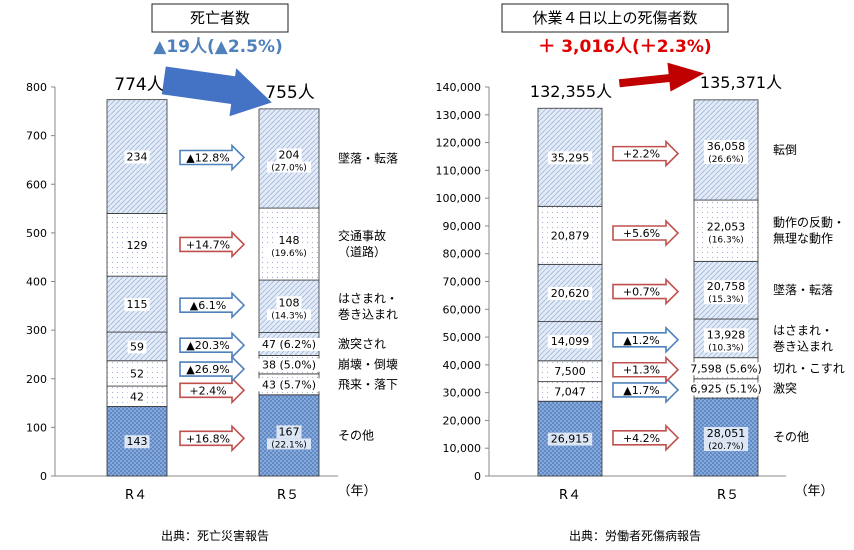  Describe the element at coordinates (207, 390) in the screenshot. I see `change-rate-label: +2.4%` at that location.